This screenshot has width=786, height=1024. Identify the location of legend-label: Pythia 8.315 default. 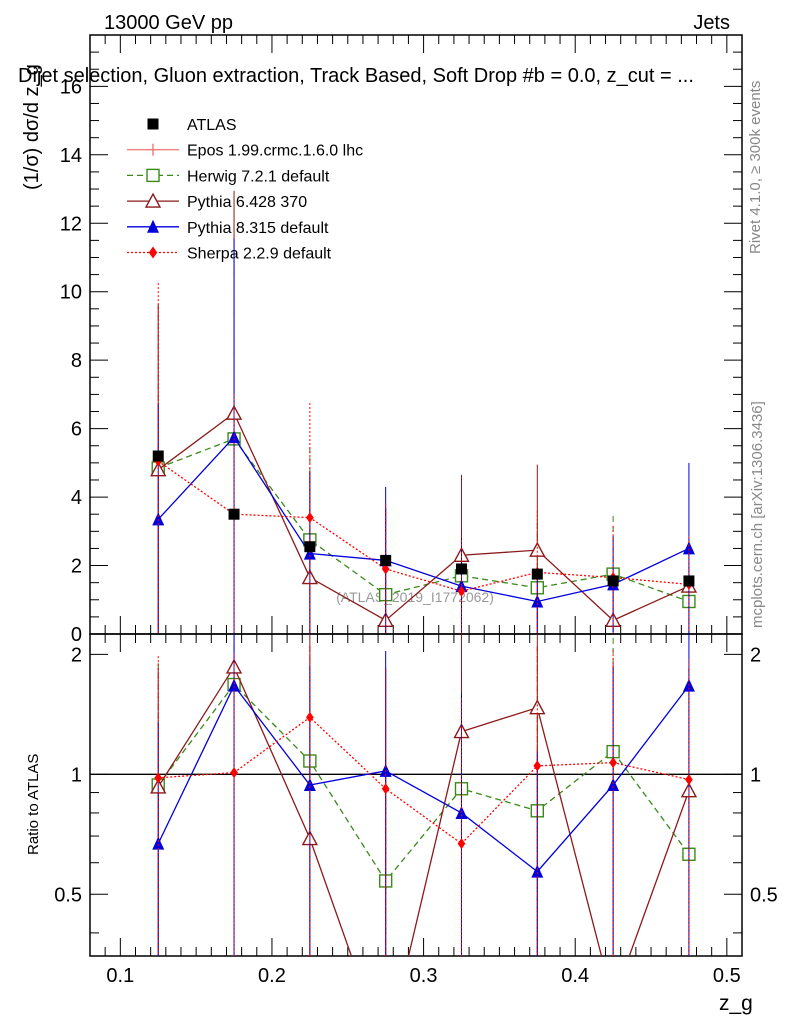
(258, 228).